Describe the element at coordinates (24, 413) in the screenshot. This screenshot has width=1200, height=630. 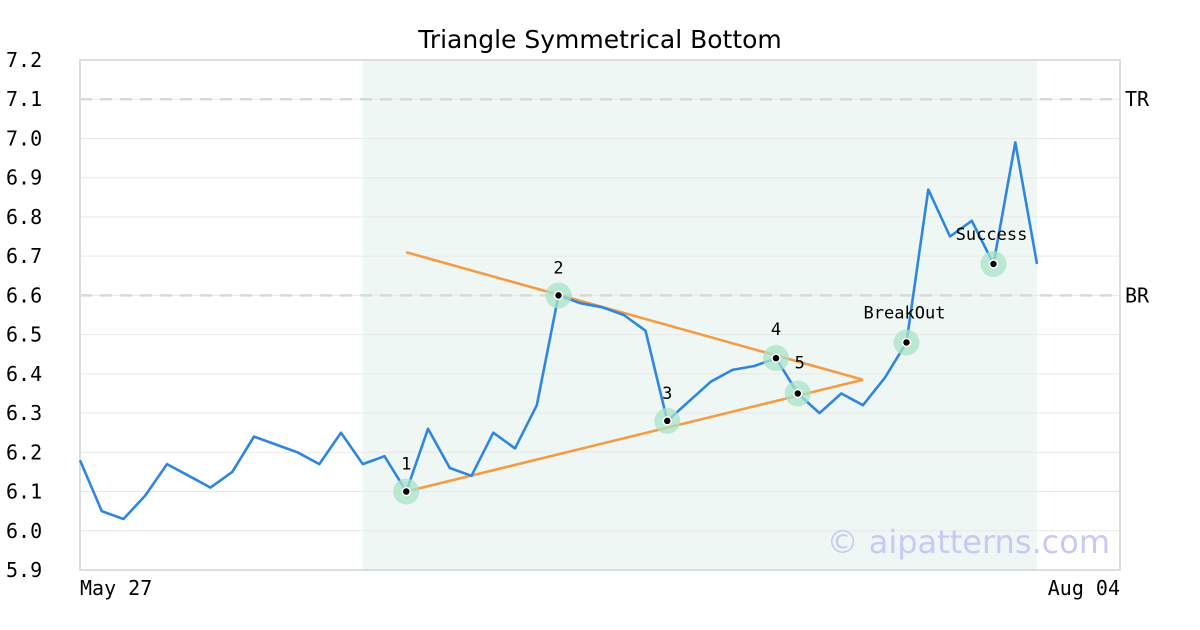
I see `y-tick-label: 6.3` at that location.